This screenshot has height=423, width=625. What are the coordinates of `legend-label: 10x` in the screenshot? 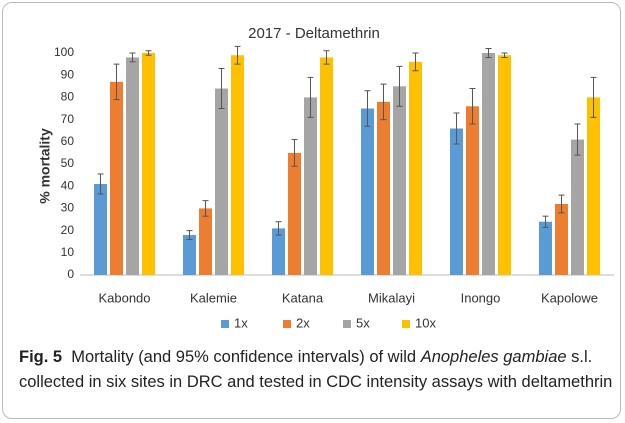 It's located at (425, 322).